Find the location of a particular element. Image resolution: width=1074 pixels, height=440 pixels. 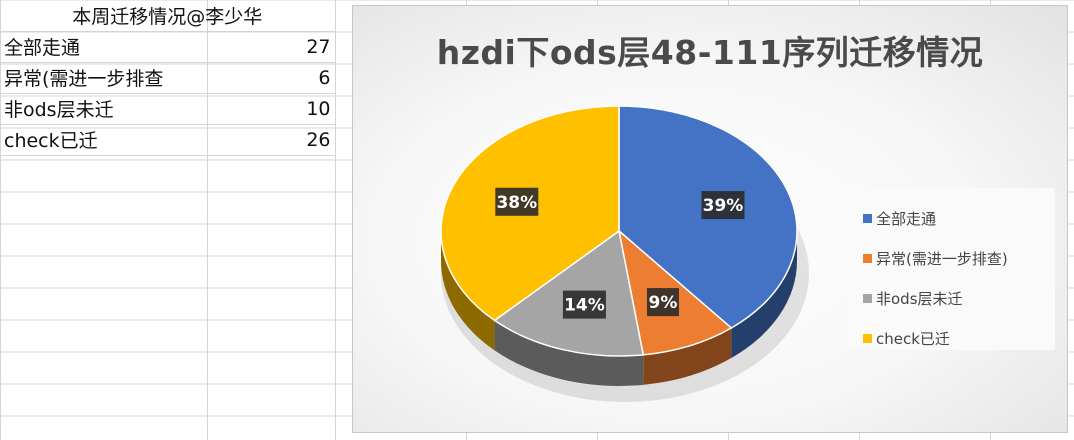

row-label-cell: check已迁 is located at coordinates (104, 140).